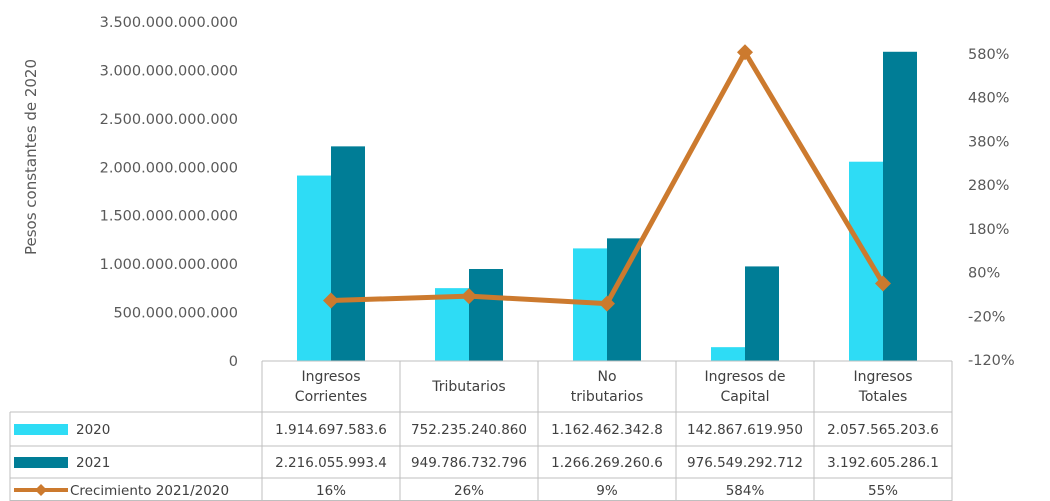  What do you see at coordinates (169, 120) in the screenshot?
I see `y-tick-label: 2.500.000.000.000` at bounding box center [169, 120].